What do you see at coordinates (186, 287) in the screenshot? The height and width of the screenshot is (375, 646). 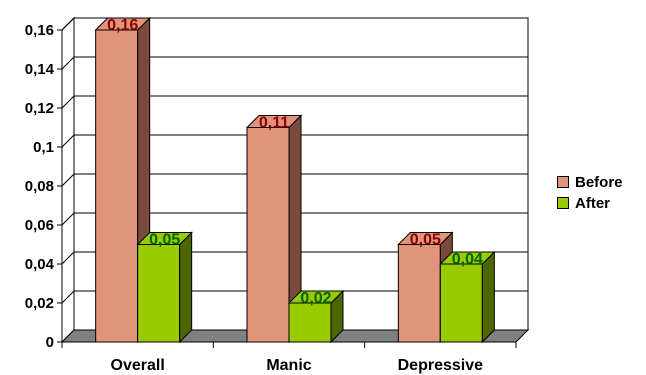 I see `bar-after-overall-side` at bounding box center [186, 287].